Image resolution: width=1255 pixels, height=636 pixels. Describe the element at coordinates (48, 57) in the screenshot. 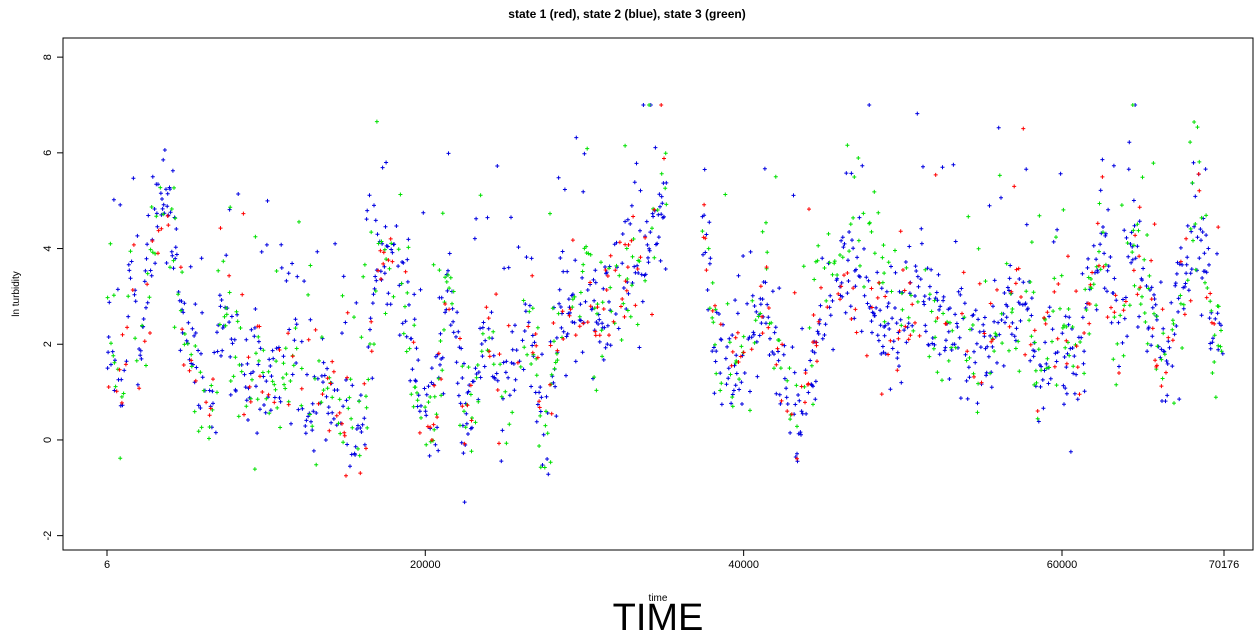

I see `y-tick-label: 8` at that location.